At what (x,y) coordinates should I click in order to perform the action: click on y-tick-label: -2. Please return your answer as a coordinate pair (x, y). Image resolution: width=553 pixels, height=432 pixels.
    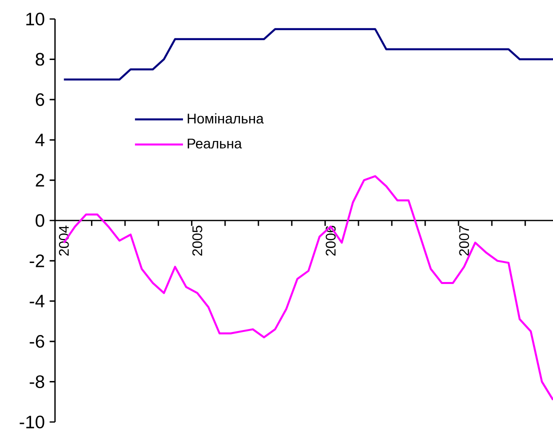
    Looking at the image, I should click on (37, 261).